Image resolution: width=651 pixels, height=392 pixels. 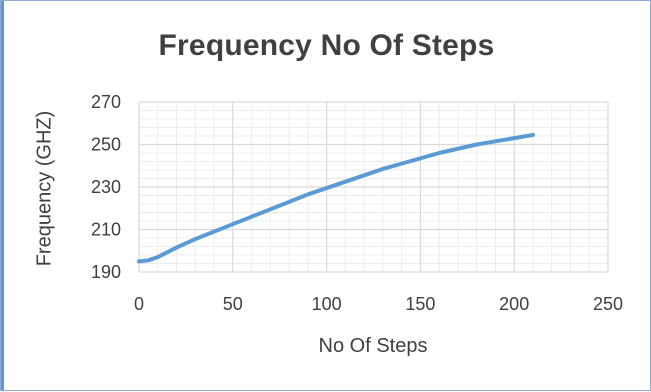 I want to click on x-tick-label: 250, so click(x=608, y=304).